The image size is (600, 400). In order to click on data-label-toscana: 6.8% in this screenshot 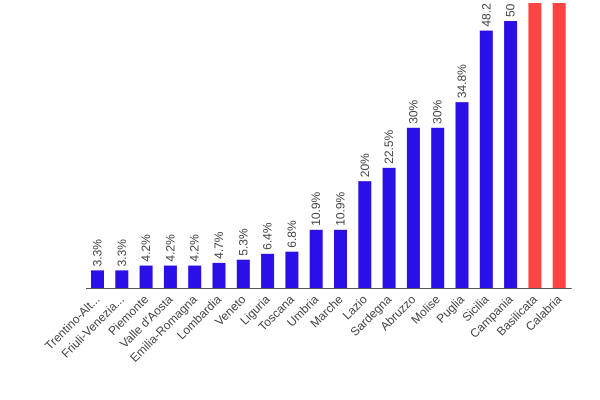, I will do `click(292, 234)`.